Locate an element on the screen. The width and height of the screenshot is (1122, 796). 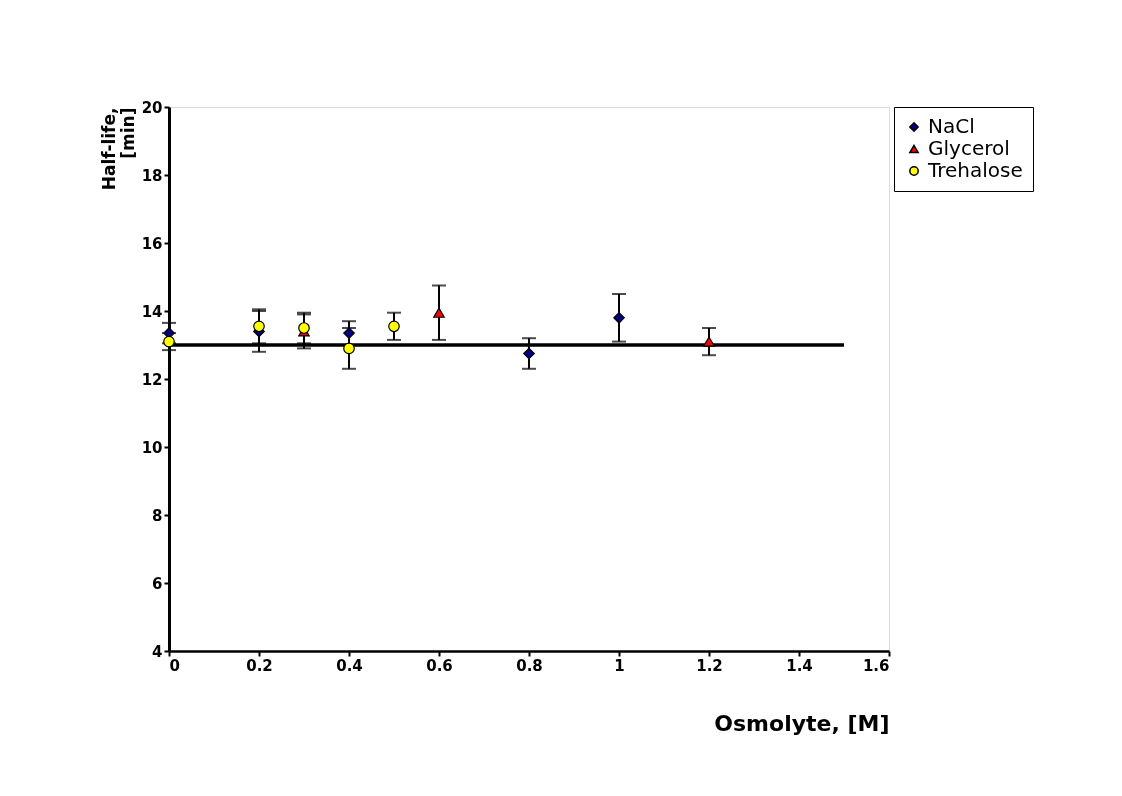
x-axis-title: Osmolyte, [M] is located at coordinates (802, 723).